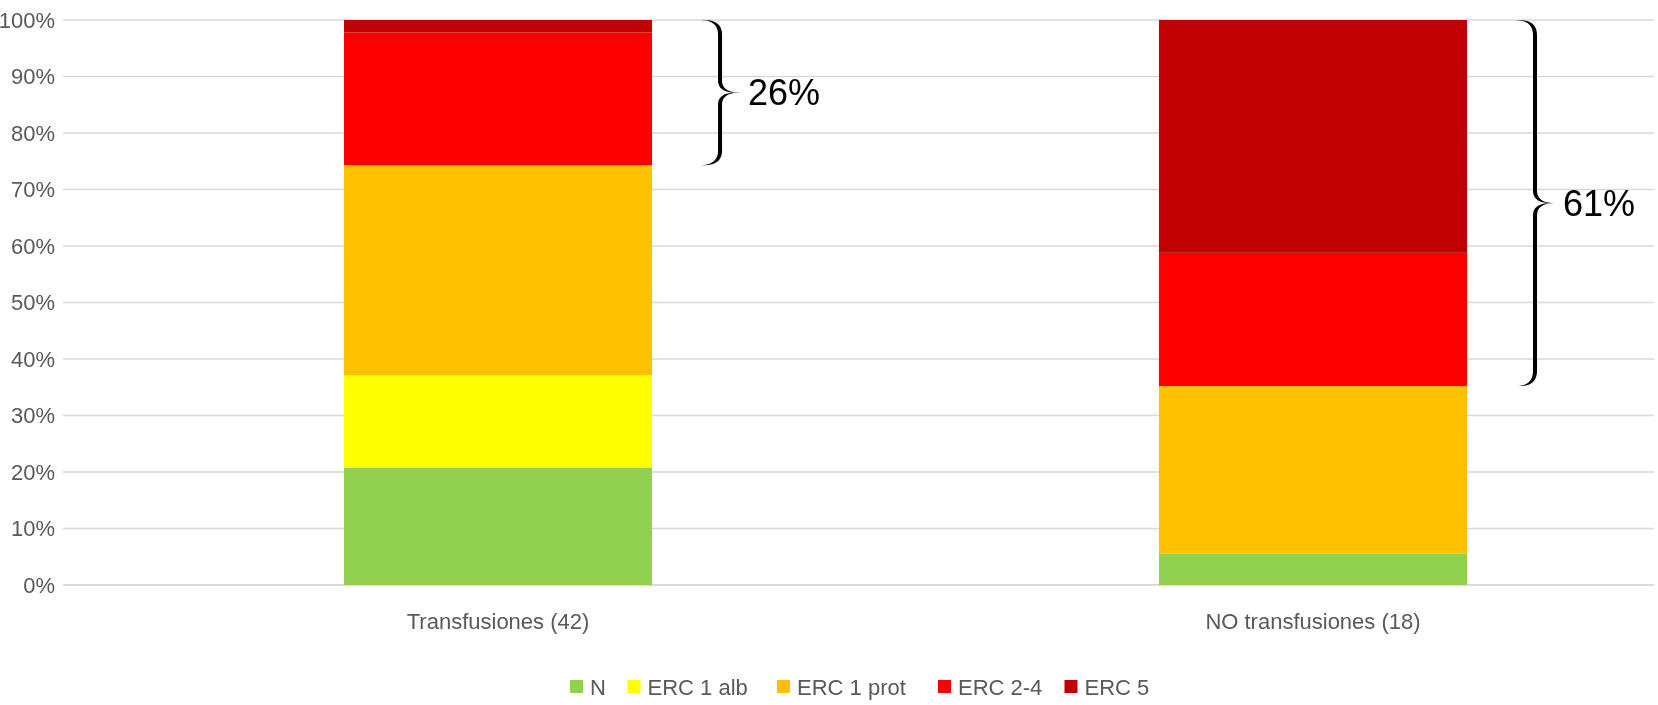 The width and height of the screenshot is (1658, 705). What do you see at coordinates (27, 20) in the screenshot?
I see `y-tick-label: 100%` at bounding box center [27, 20].